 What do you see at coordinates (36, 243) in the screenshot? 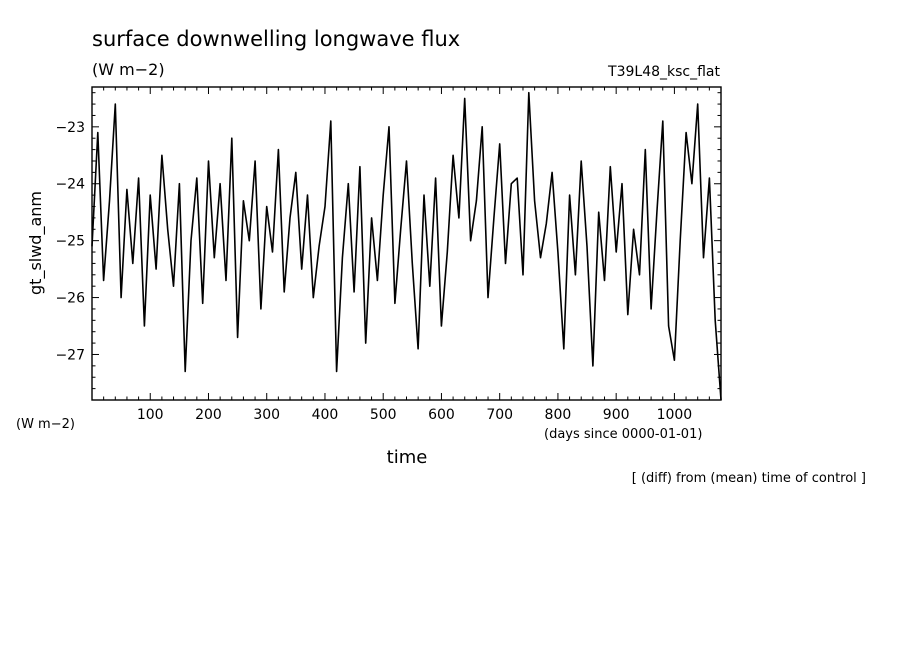
I see `y-axis-label: gt_slwd_anm` at bounding box center [36, 243].